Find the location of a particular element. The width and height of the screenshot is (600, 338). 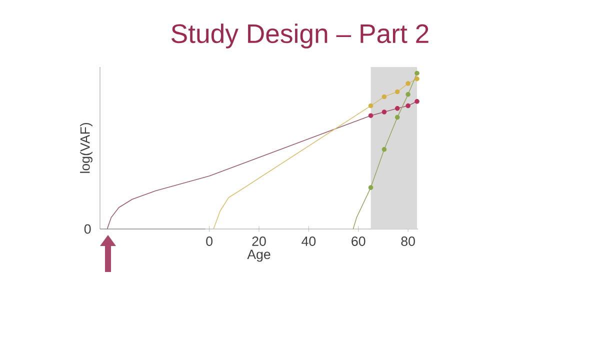

y-axis-title: log(VAF) is located at coordinates (86, 148).